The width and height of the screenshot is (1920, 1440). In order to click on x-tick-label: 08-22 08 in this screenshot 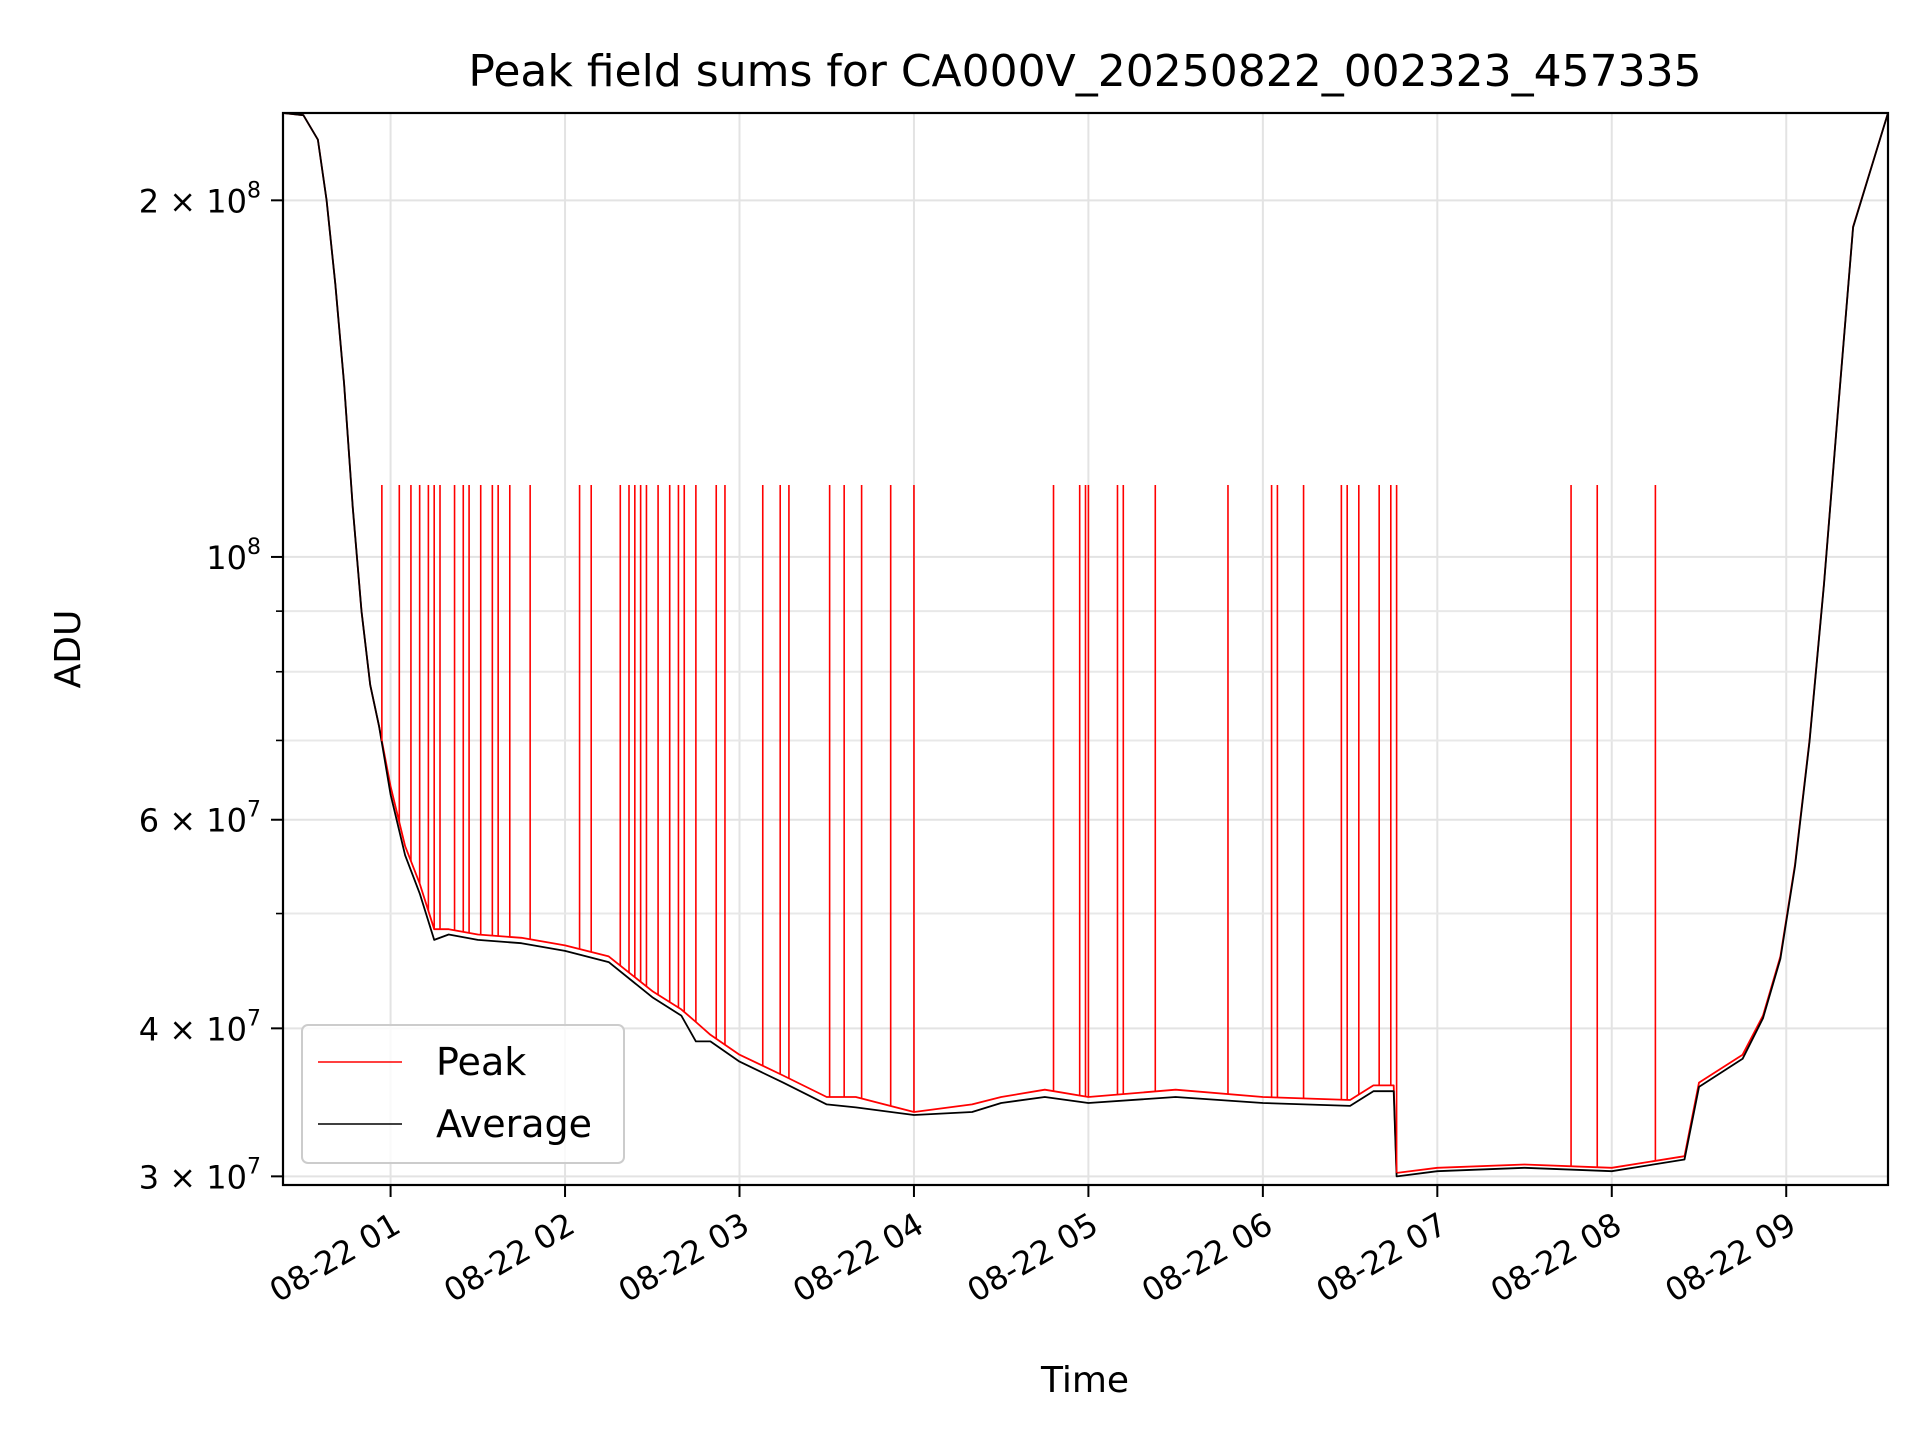, I will do `click(1556, 1257)`.